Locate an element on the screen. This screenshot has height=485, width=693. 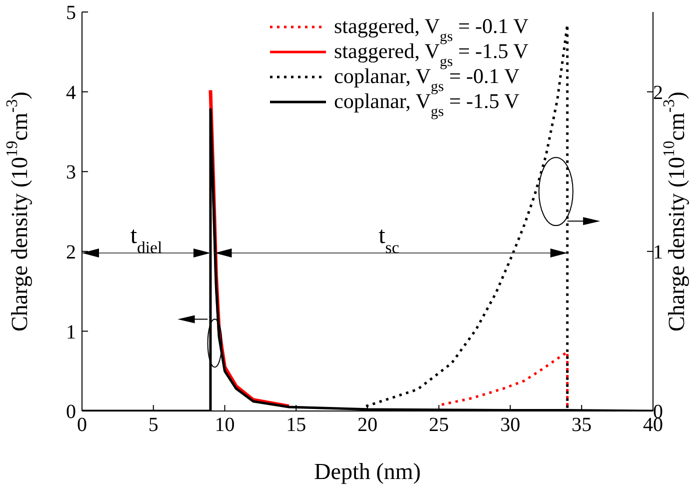
y-tick-label: 4 is located at coordinates (71, 93).